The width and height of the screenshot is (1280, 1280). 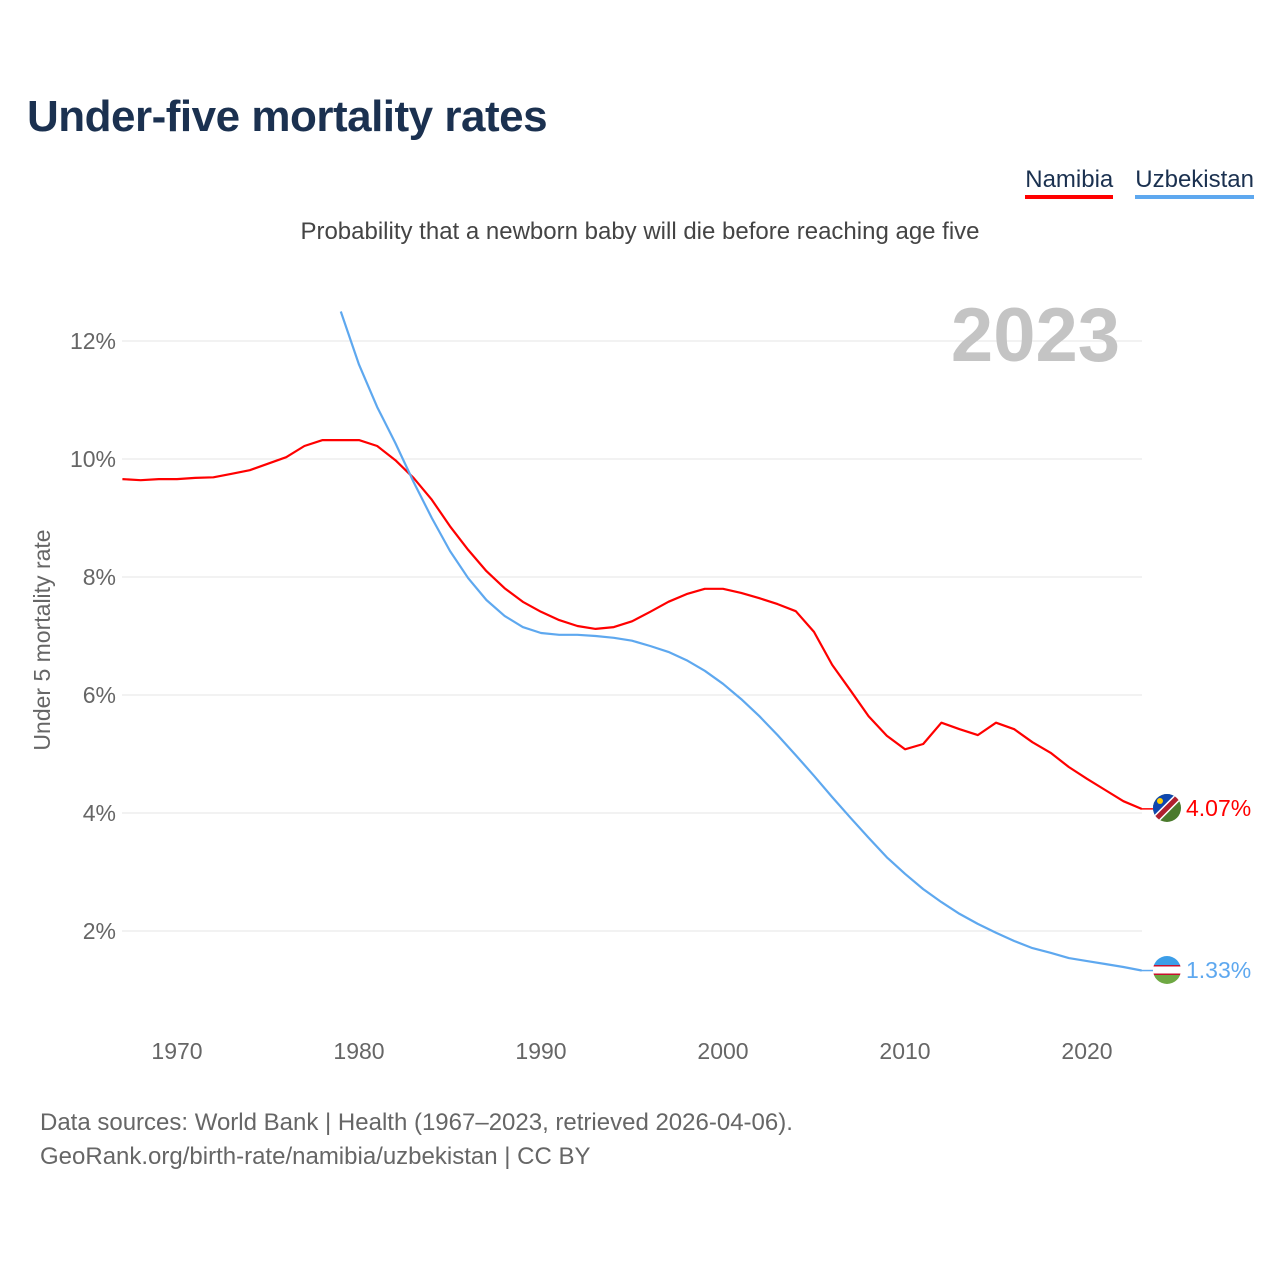 What do you see at coordinates (1167, 808) in the screenshot?
I see `namibia-flag-icon` at bounding box center [1167, 808].